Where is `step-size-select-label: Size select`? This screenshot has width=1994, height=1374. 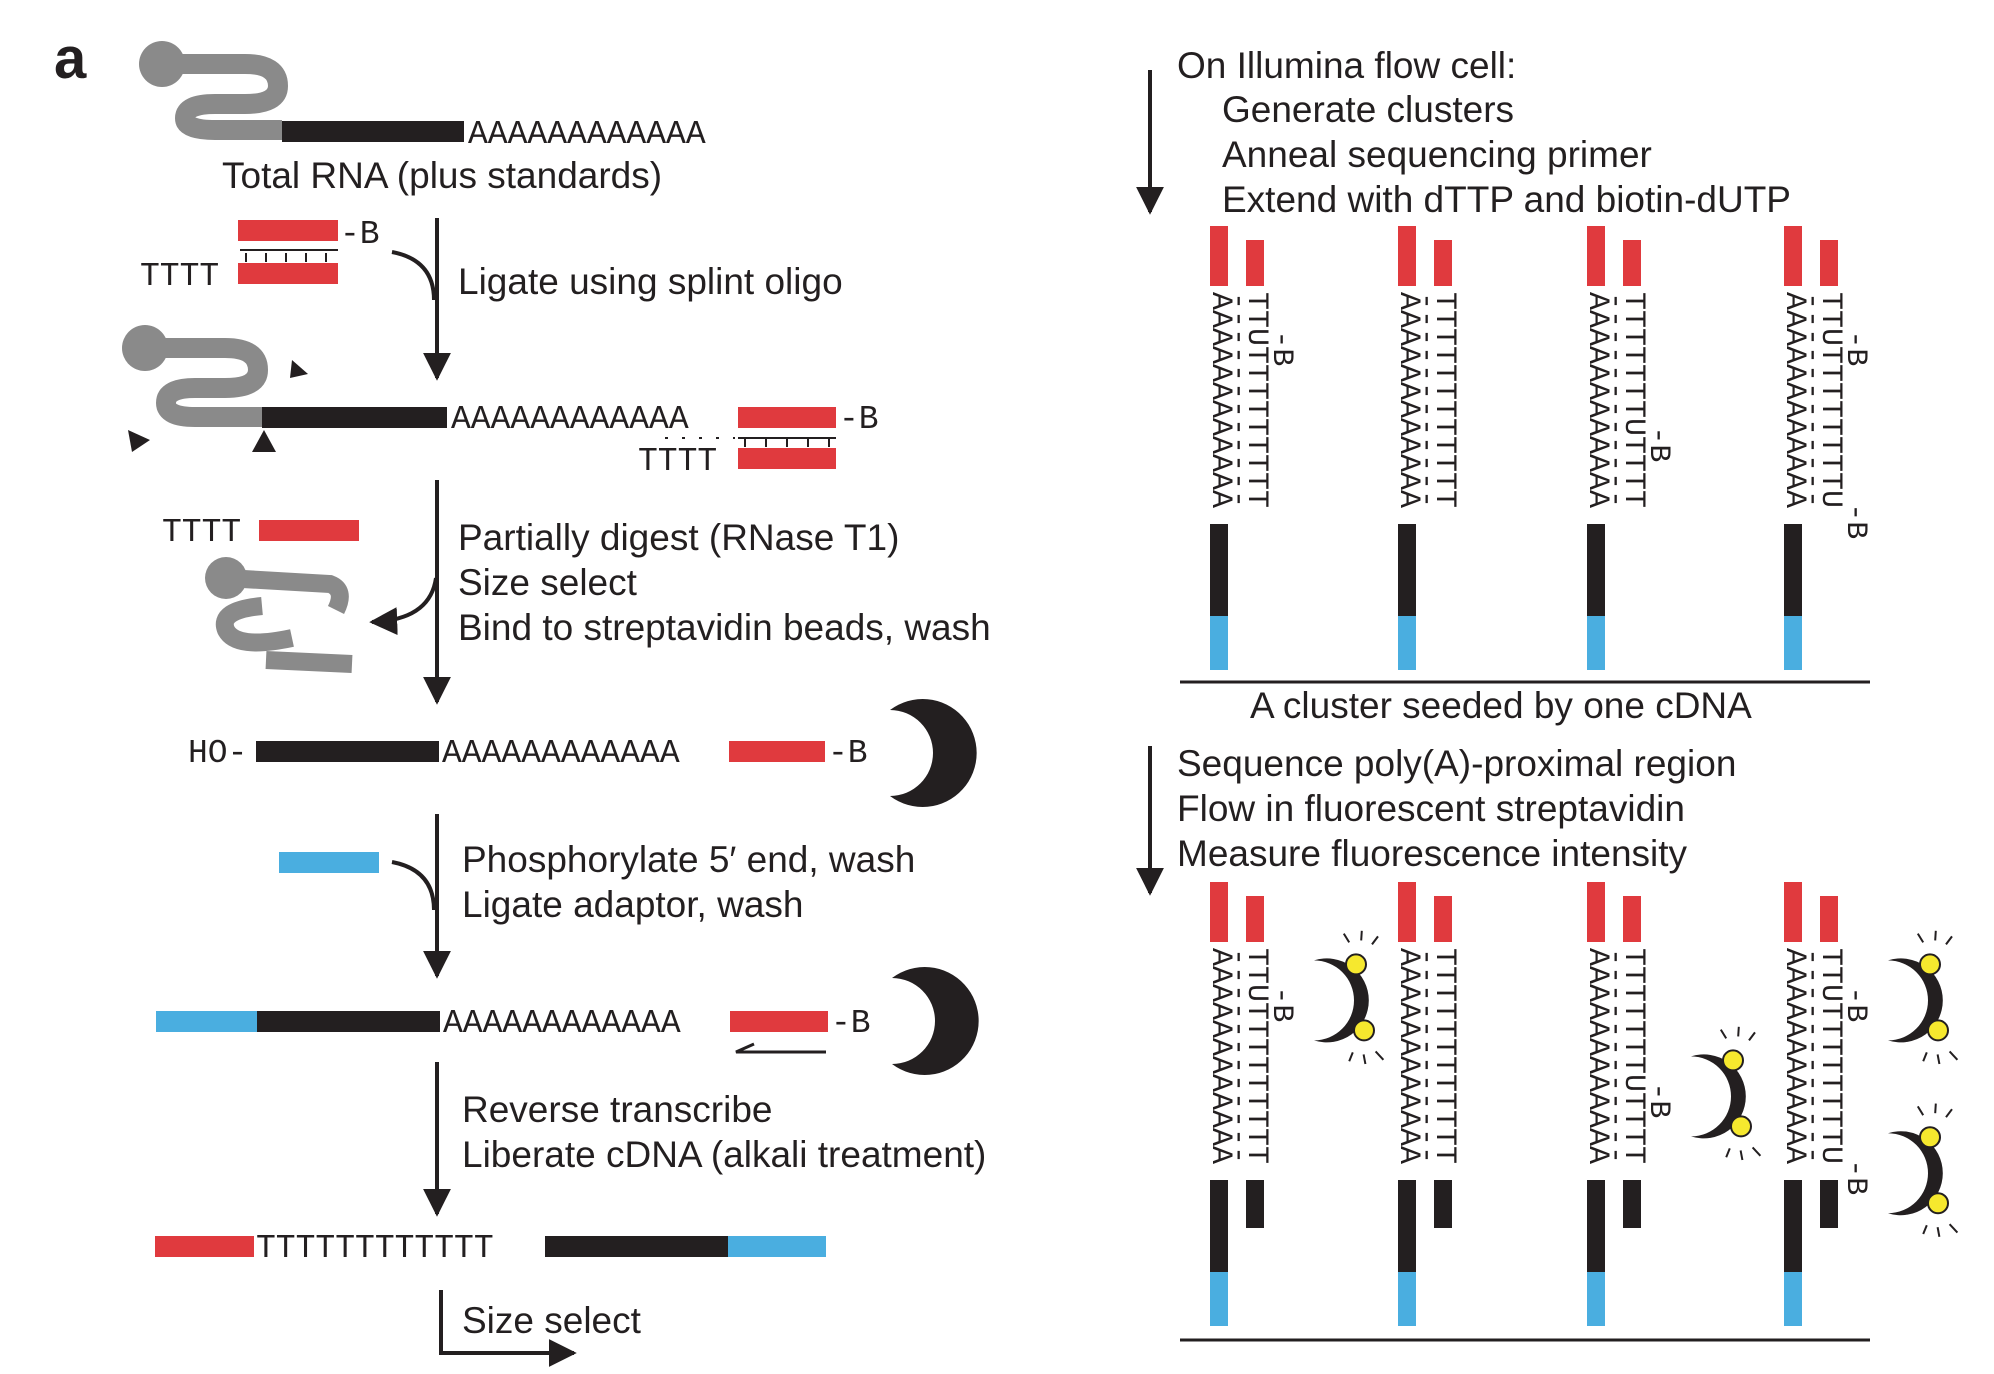
step-size-select-label: Size select is located at coordinates (552, 1320).